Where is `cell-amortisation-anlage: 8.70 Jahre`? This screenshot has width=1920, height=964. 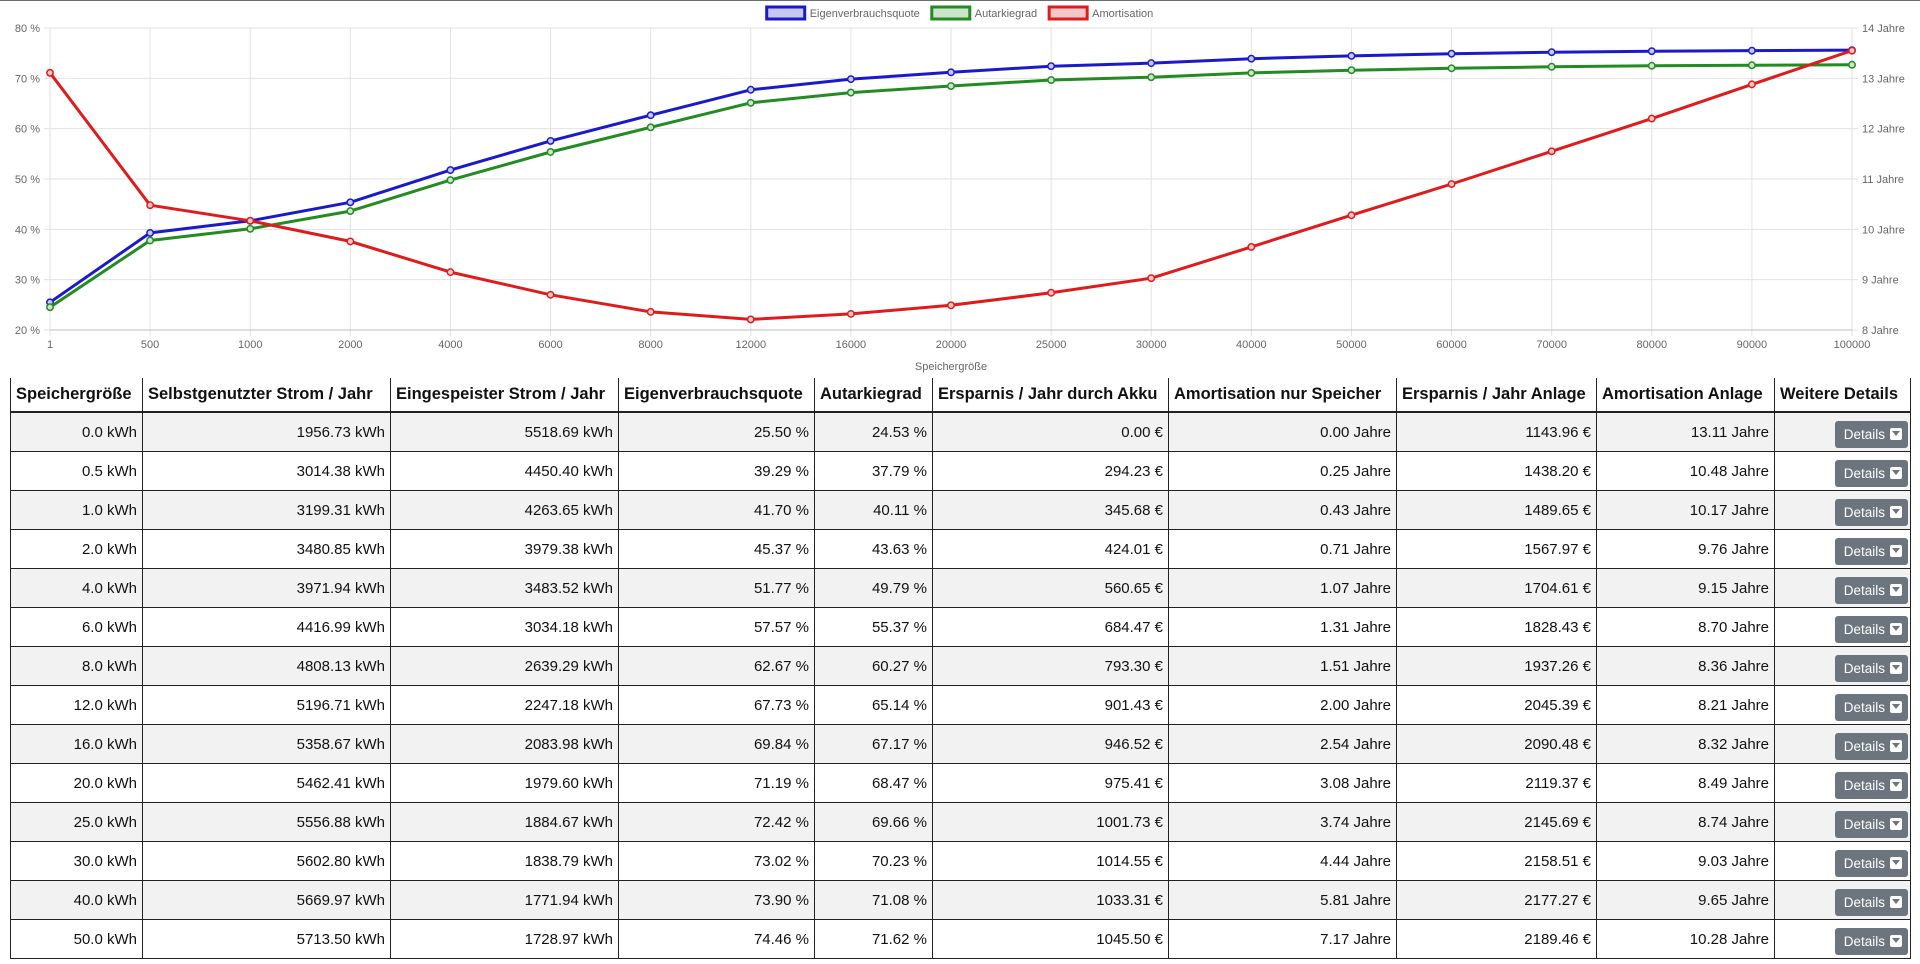 cell-amortisation-anlage: 8.70 Jahre is located at coordinates (1685, 627).